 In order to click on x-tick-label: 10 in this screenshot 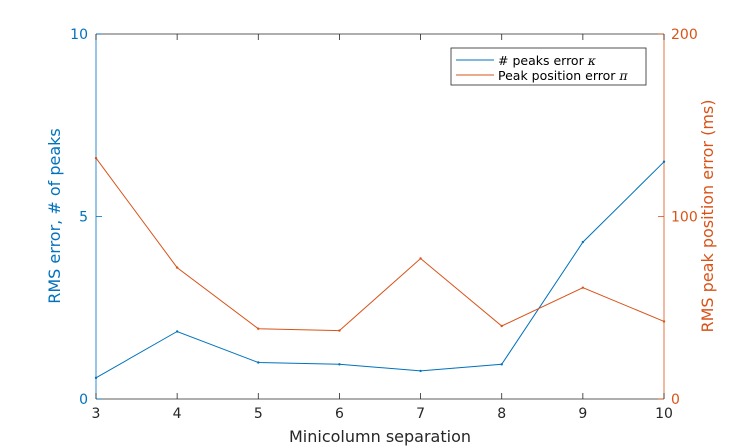, I will do `click(664, 414)`.